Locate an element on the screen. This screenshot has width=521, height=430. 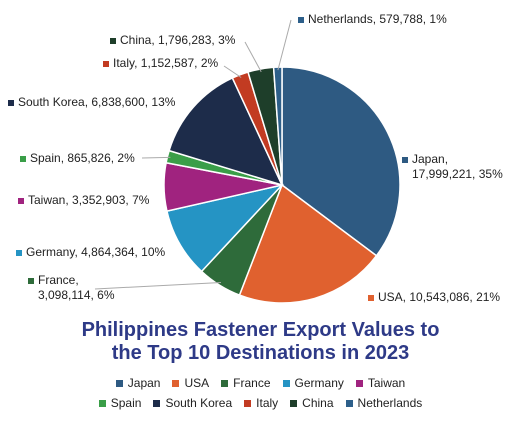
data-label: Italy, 1,152,587, 2% is located at coordinates (166, 63).